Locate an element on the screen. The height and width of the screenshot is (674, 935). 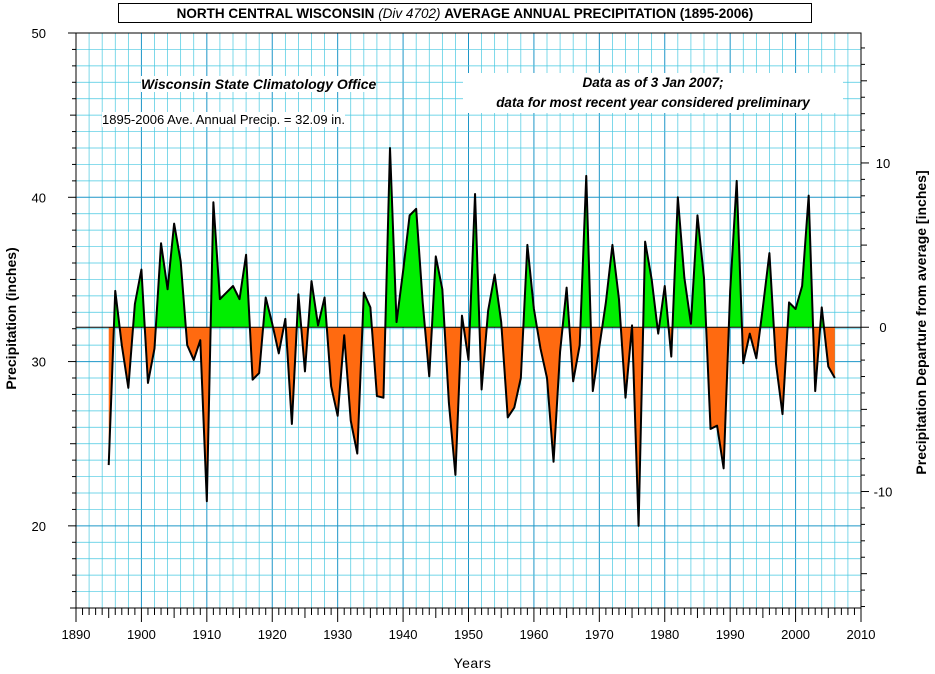
title-measure: AVERAGE ANNUAL PRECIPITATION (1895-2006) is located at coordinates (599, 13).